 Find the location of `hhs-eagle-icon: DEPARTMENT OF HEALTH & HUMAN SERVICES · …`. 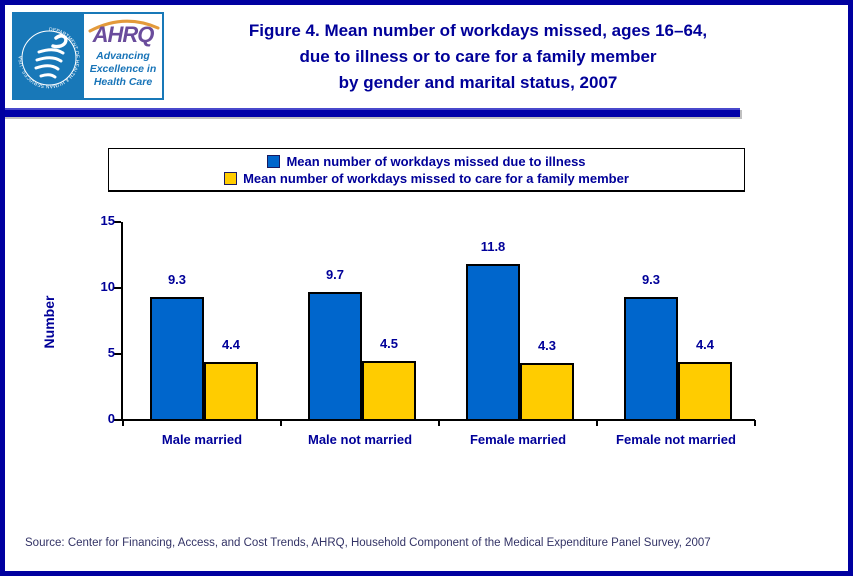

hhs-eagle-icon: DEPARTMENT OF HEALTH & HUMAN SERVICES · … is located at coordinates (49, 58).